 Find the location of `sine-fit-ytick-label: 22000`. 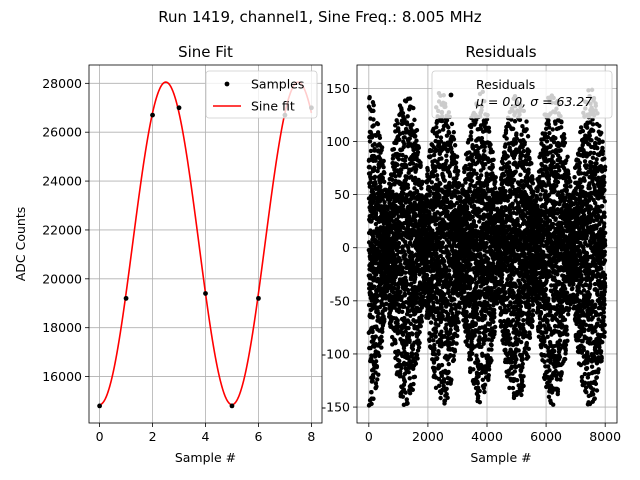

sine-fit-ytick-label: 22000 is located at coordinates (62, 229).